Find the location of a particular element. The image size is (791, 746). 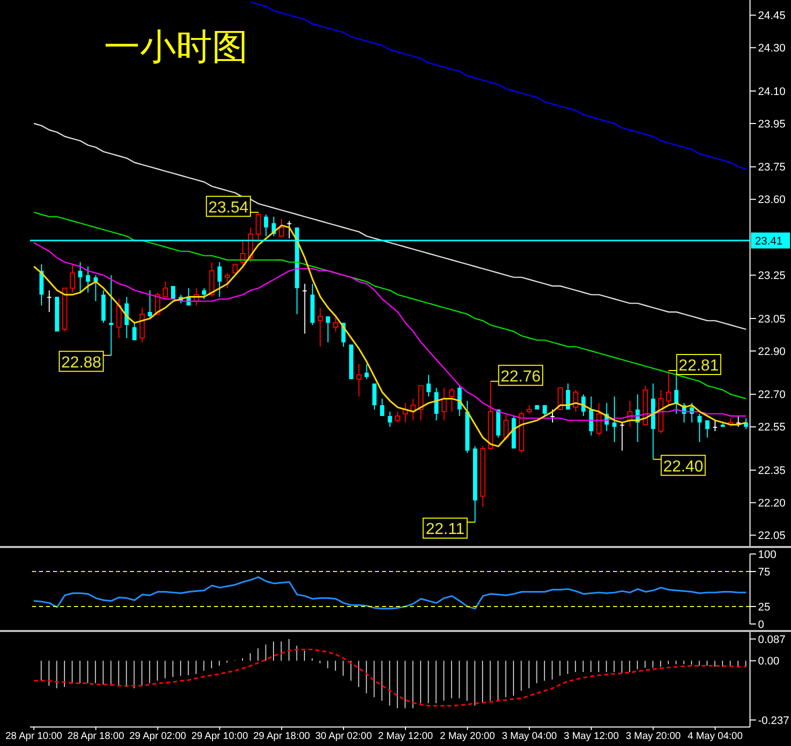

ref-line-label: 23.41 is located at coordinates (769, 242).